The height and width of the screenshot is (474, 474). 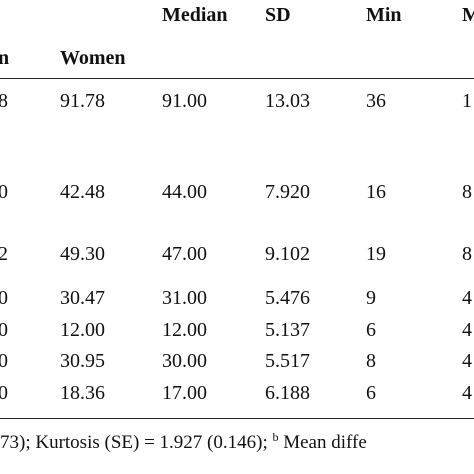 What do you see at coordinates (371, 298) in the screenshot?
I see `table-cell: 9` at bounding box center [371, 298].